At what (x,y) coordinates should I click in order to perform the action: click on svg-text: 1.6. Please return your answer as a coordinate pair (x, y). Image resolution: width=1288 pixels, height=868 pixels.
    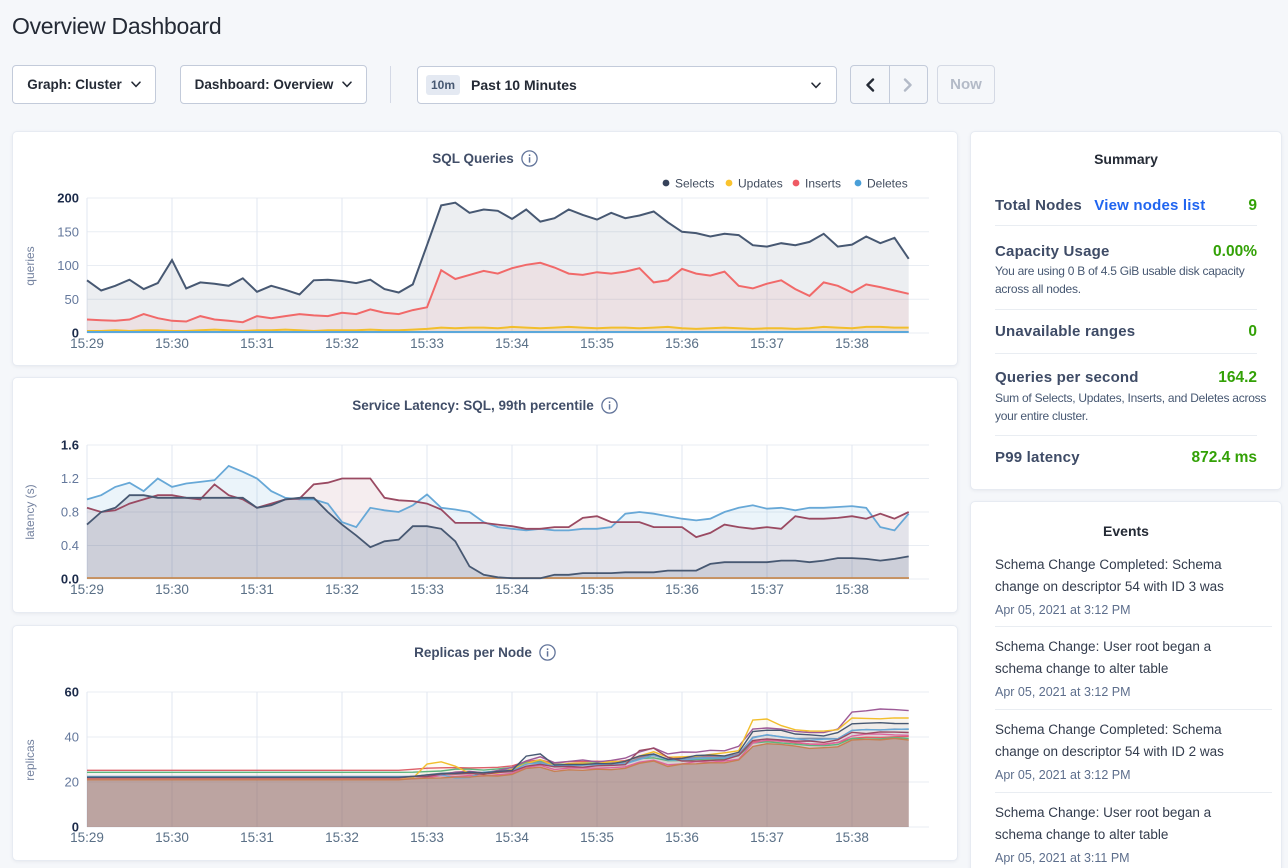
    Looking at the image, I should click on (70, 445).